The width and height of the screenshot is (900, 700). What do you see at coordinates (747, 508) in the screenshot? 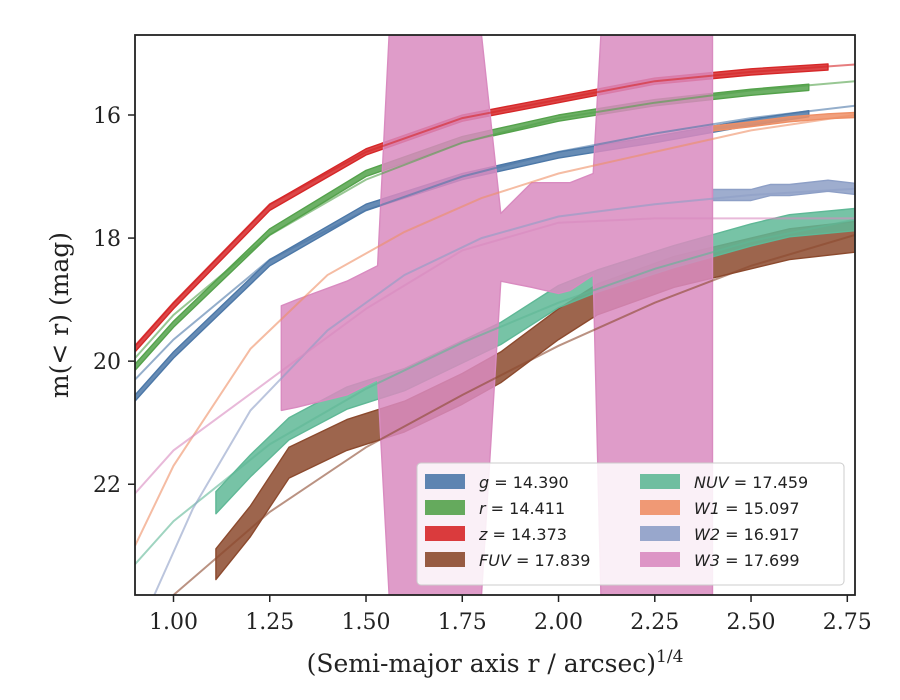
I see `legend-label-w1: W1 = 15.097` at bounding box center [747, 508].